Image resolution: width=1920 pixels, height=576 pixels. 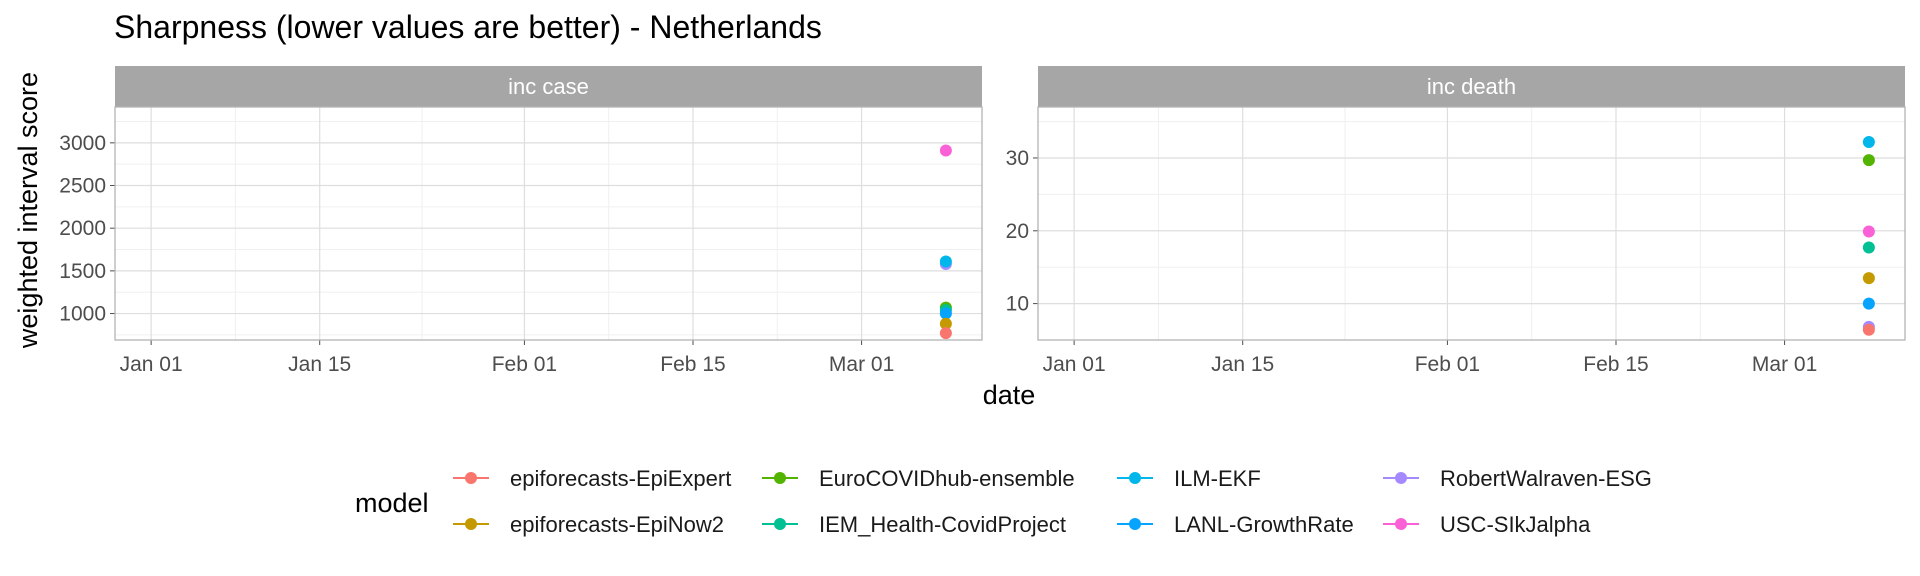 I want to click on legend-item: USC-SIkJalpha, so click(x=1487, y=524).